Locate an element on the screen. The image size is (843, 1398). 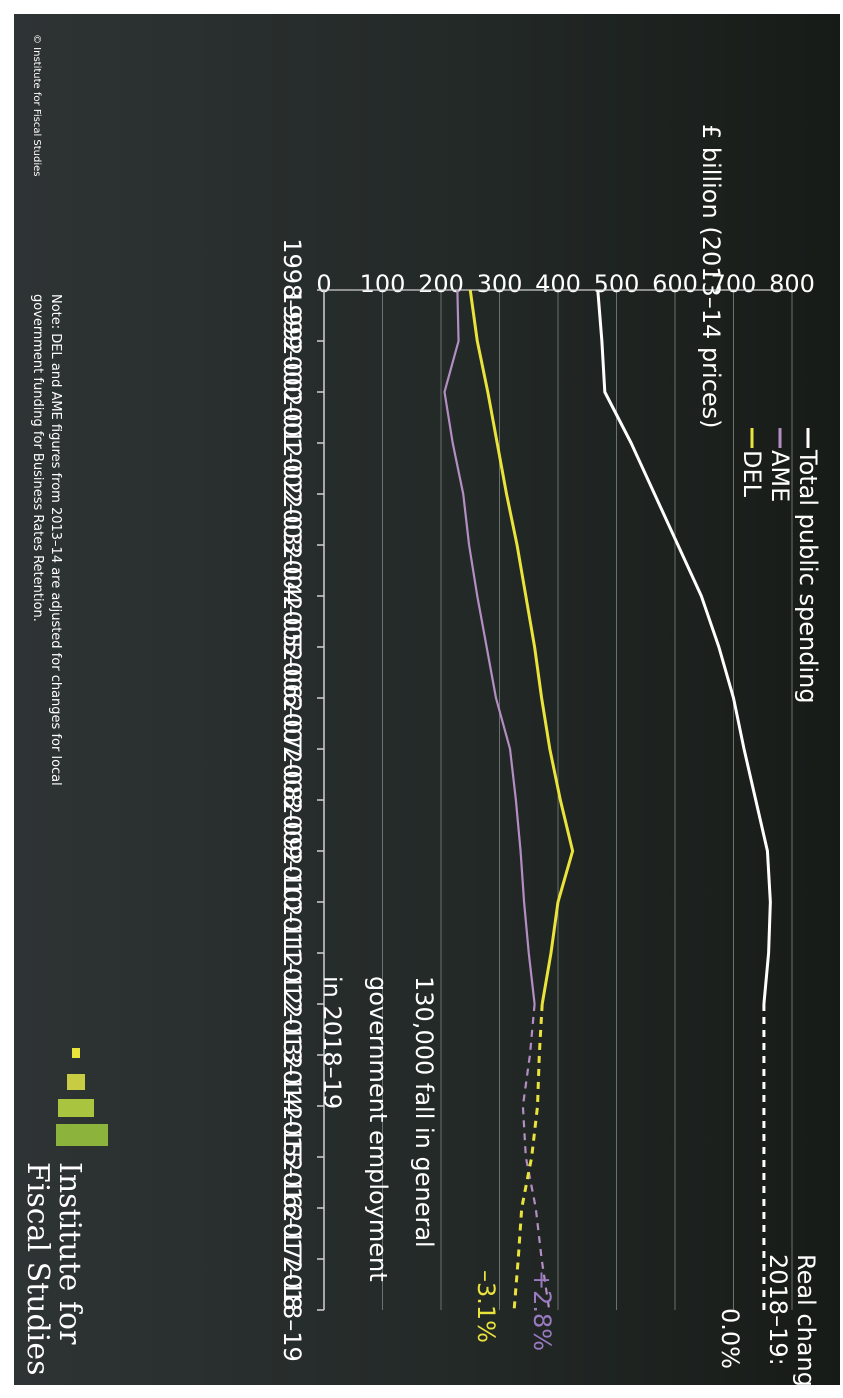
x-tick-label-15: 2013–14 is located at coordinates (292, 1055).